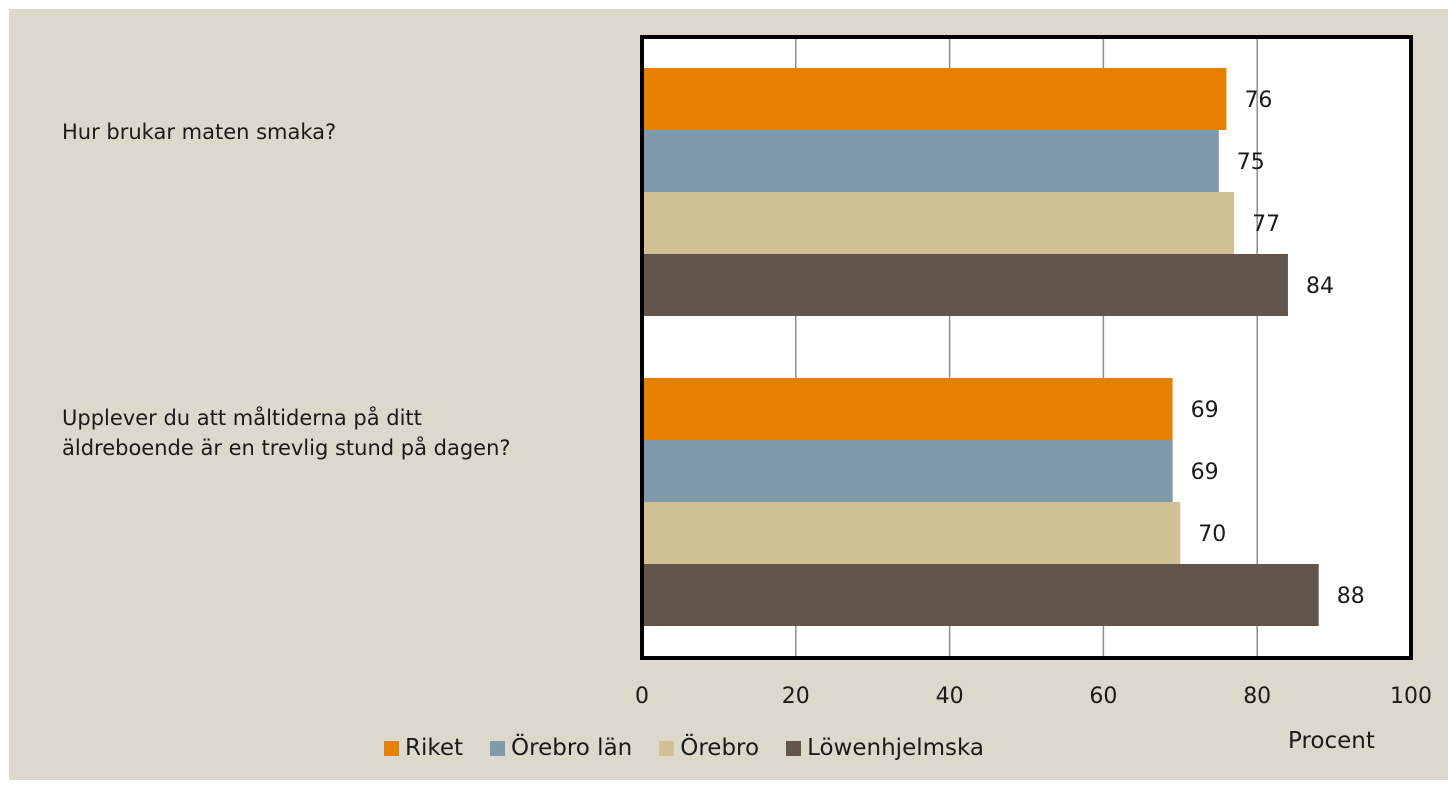 This screenshot has width=1448, height=788. I want to click on legend-label-orebro-lan: Örebro län, so click(572, 748).